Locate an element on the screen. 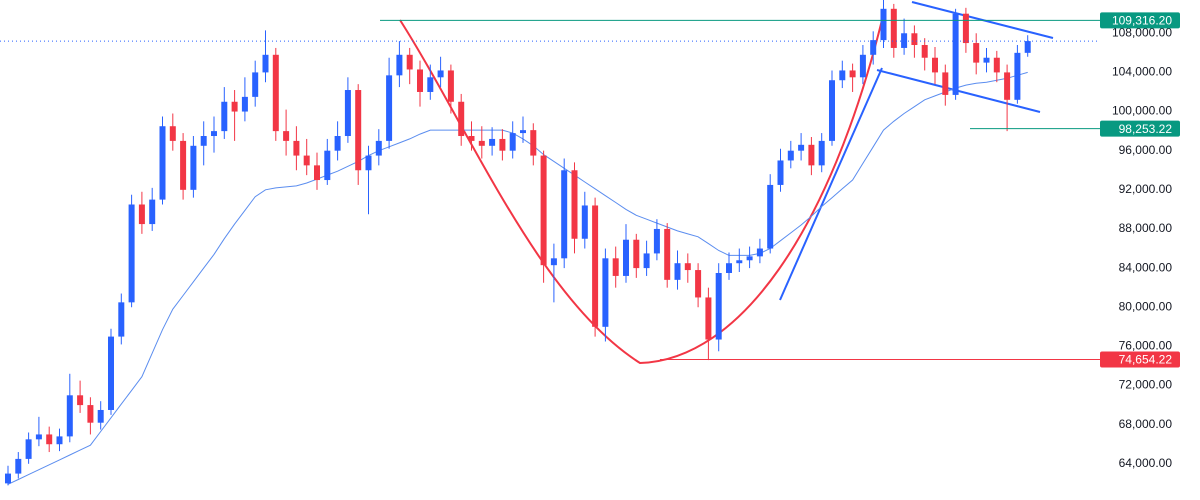  y-tick-label: 108,000.00 is located at coordinates (1142, 32).